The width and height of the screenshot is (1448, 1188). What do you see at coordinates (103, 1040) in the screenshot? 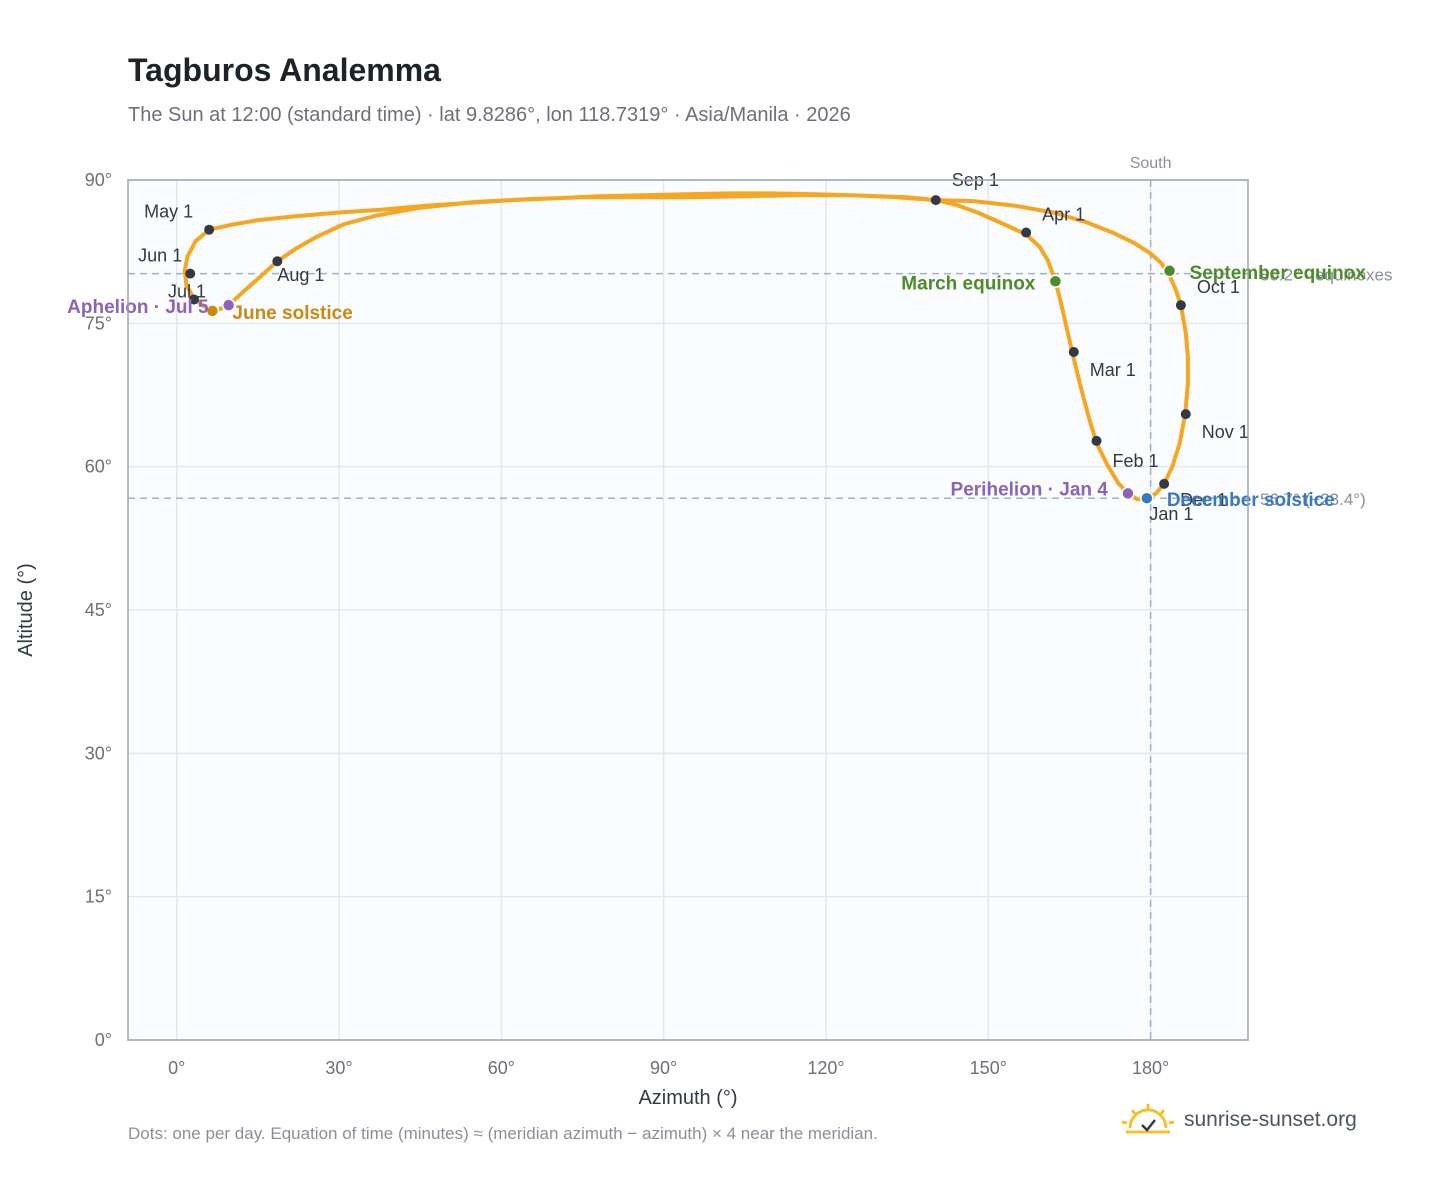
I see `y-tick-label: 0°` at bounding box center [103, 1040].